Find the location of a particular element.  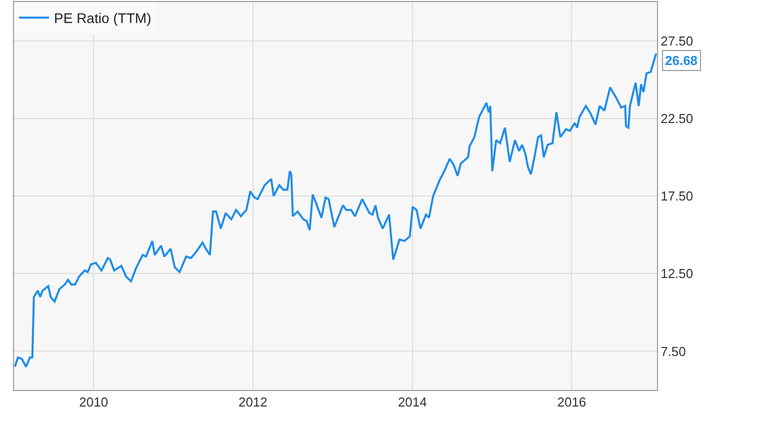

y-tick-label: 12.50 is located at coordinates (677, 274).